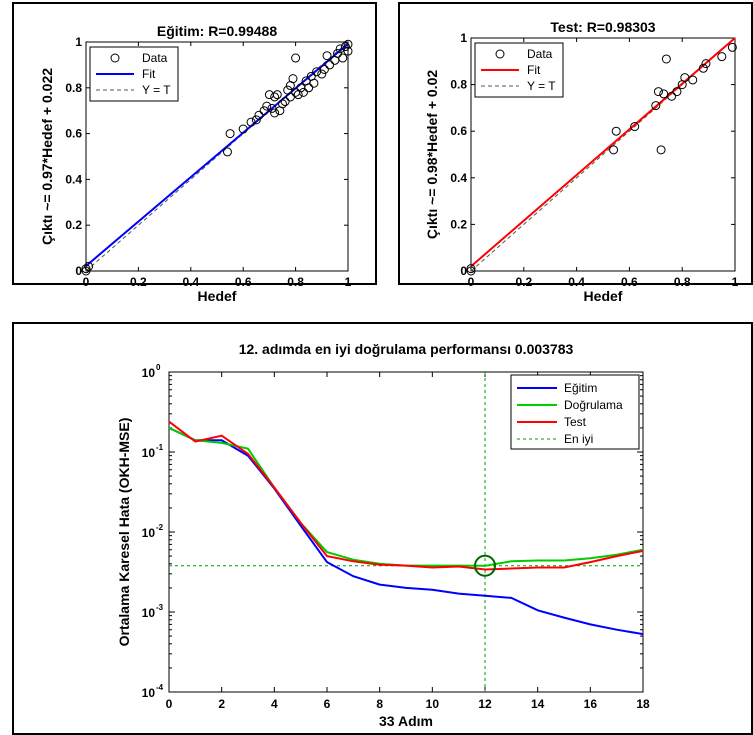  I want to click on x-tick-label: 0.2, so click(138, 282).